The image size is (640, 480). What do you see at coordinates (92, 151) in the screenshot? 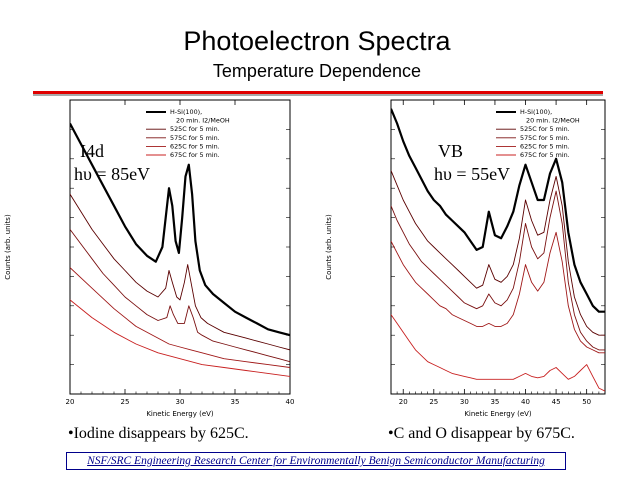
I see `i4d-label-line1: I4d` at bounding box center [92, 151].